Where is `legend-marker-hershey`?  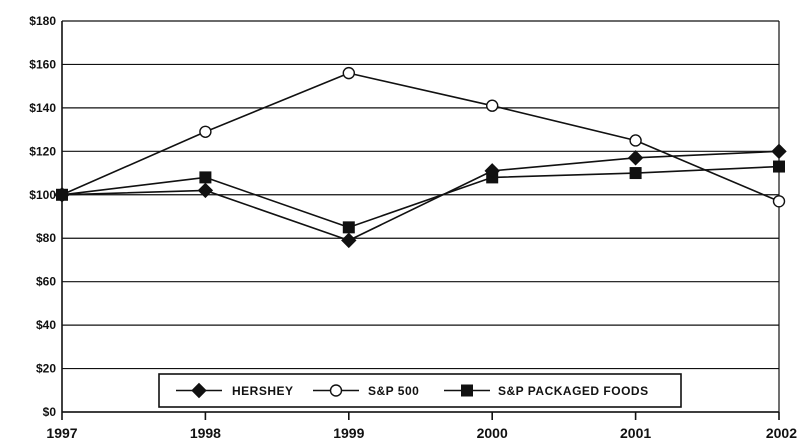
legend-marker-hershey is located at coordinates (199, 390).